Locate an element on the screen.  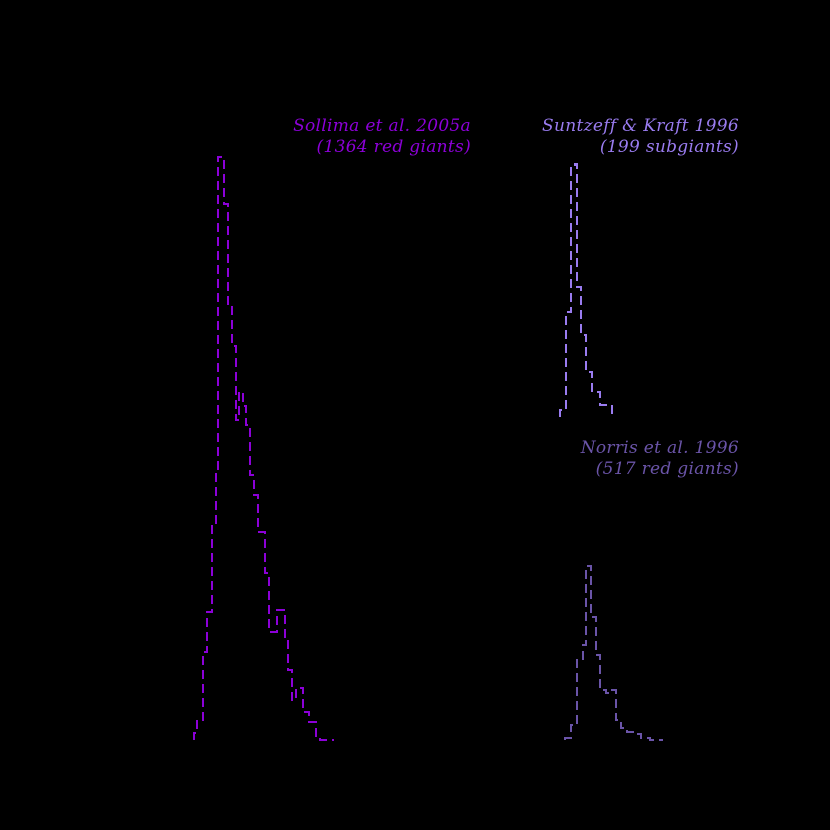
legend-norris-count: (517 red giants) is located at coordinates (667, 469).